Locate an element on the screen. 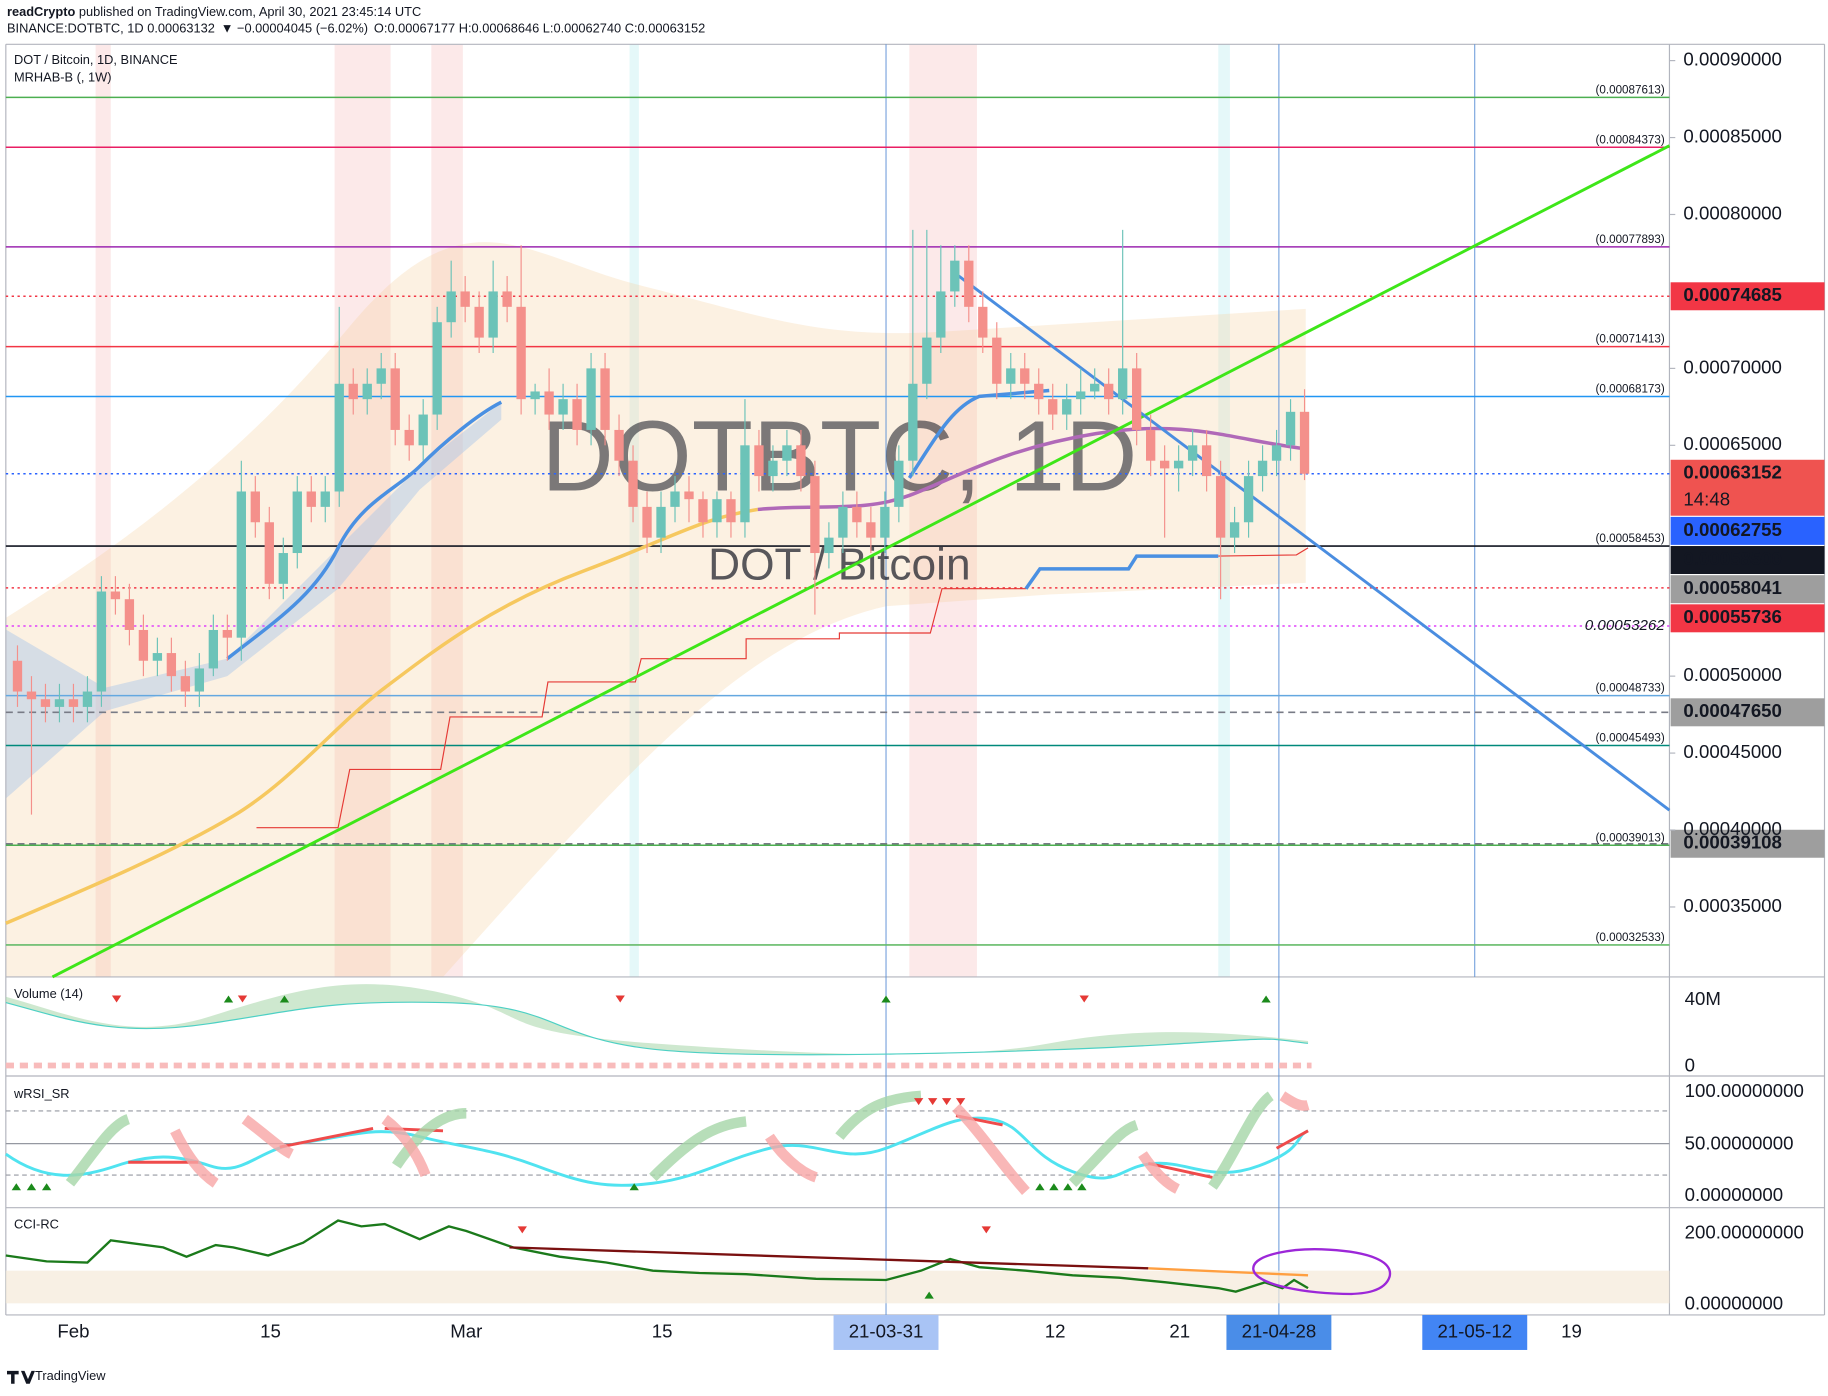 This screenshot has width=1828, height=1396. pane-title: CCI-RC is located at coordinates (36, 1224).